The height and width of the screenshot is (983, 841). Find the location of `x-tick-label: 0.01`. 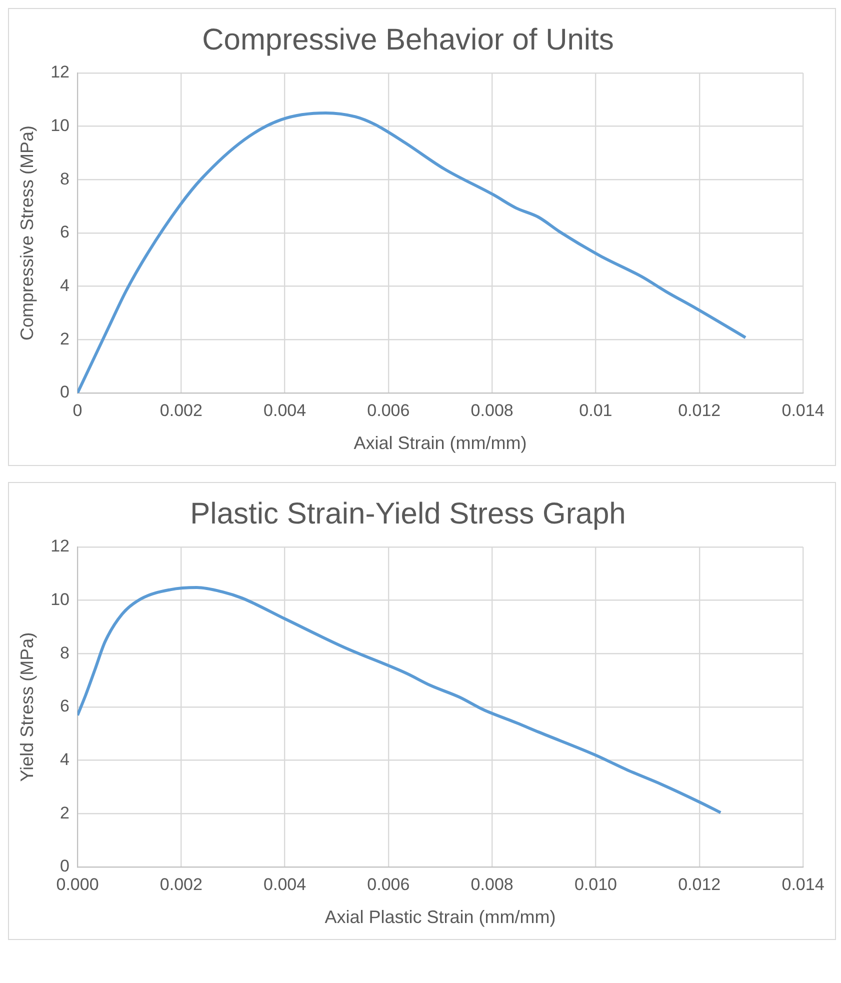

x-tick-label: 0.01 is located at coordinates (595, 410).